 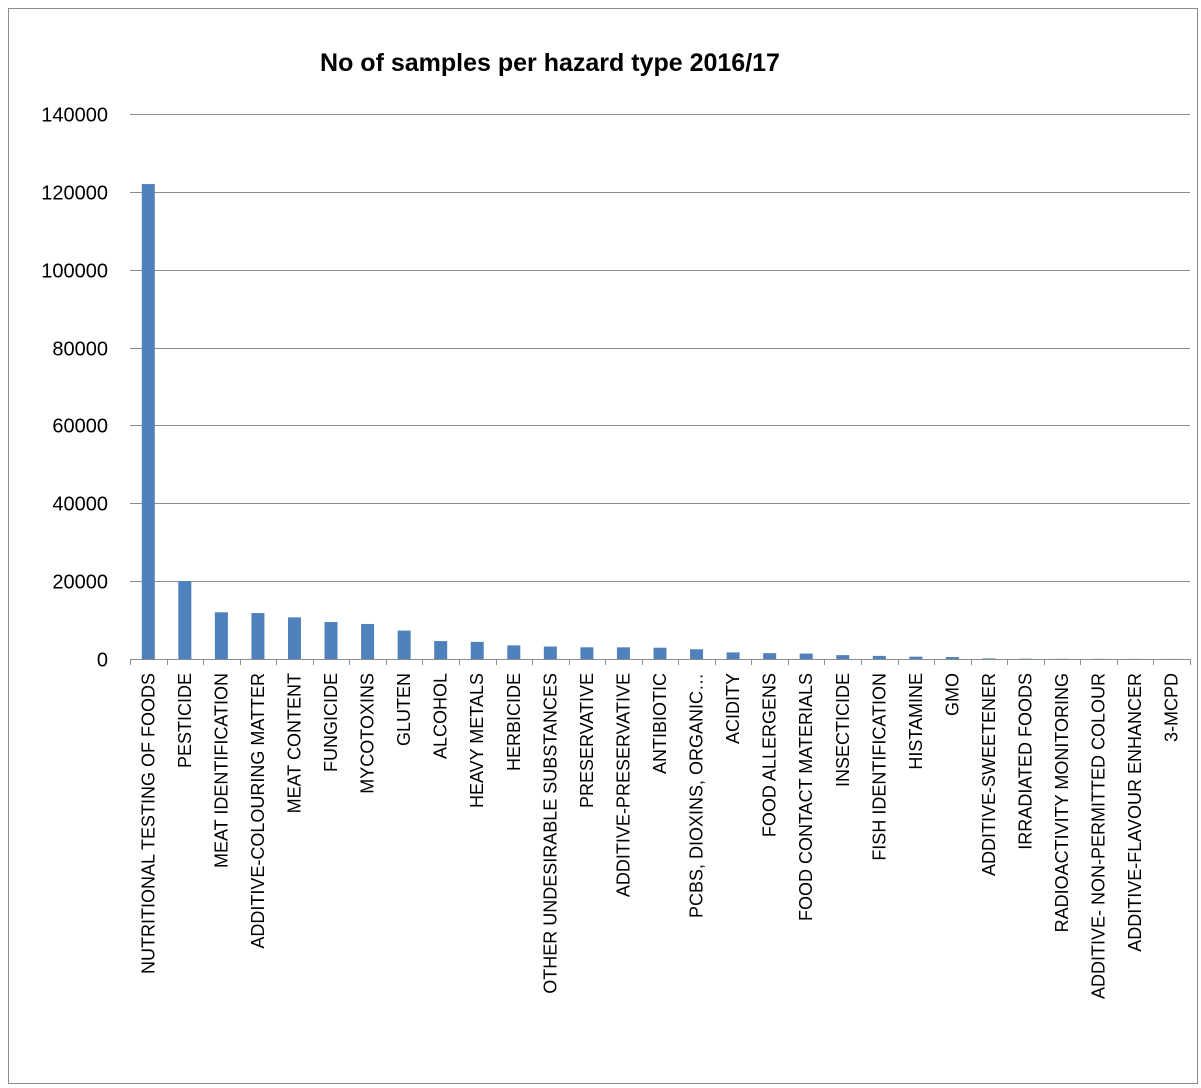 What do you see at coordinates (477, 740) in the screenshot?
I see `x-category-label: HEAVY METALS` at bounding box center [477, 740].